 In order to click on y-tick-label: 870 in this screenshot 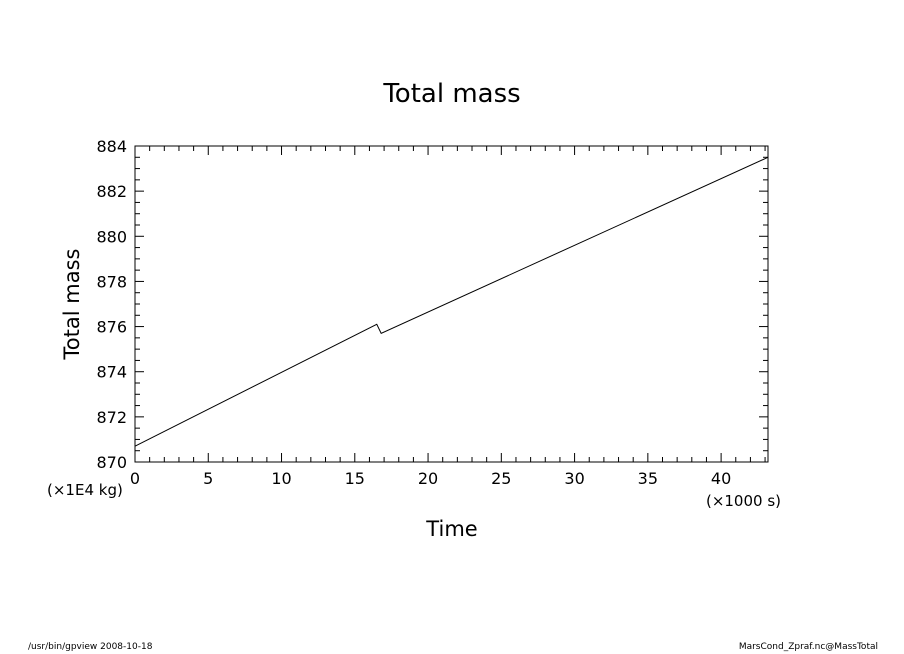, I will do `click(111, 462)`.